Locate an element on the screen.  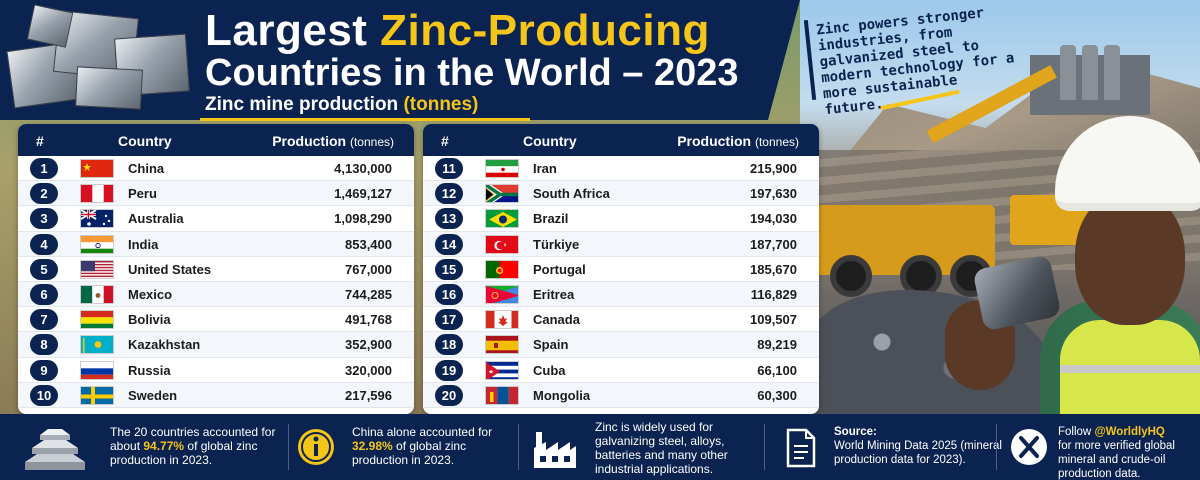
production-value: 109,507 is located at coordinates (773, 320).